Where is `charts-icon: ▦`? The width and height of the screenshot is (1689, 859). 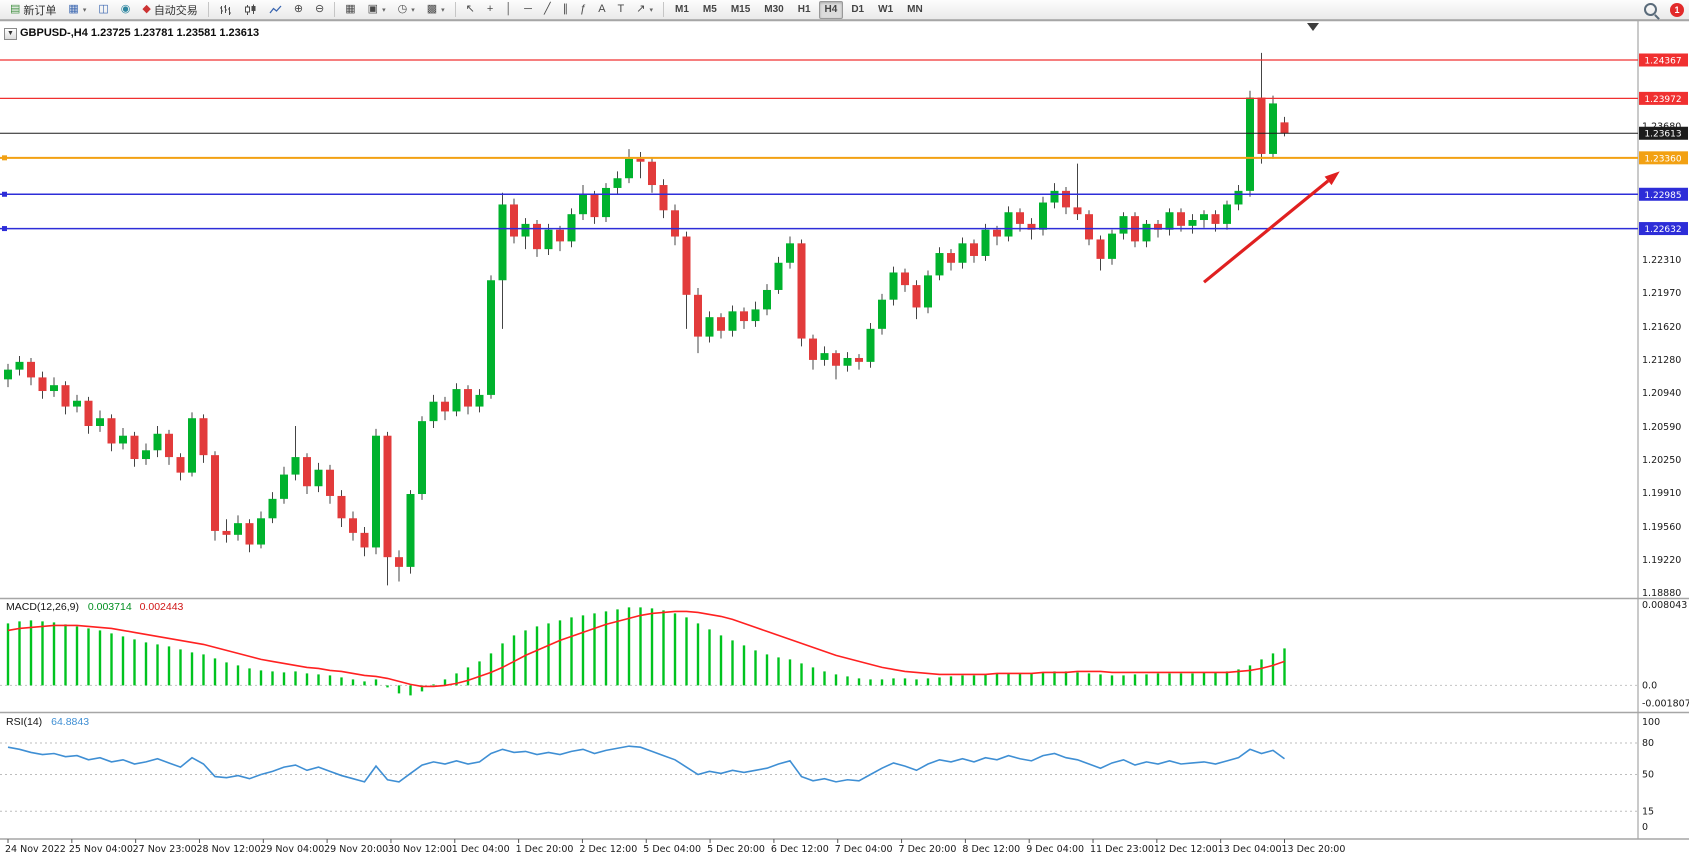
charts-icon: ▦ is located at coordinates (73, 9).